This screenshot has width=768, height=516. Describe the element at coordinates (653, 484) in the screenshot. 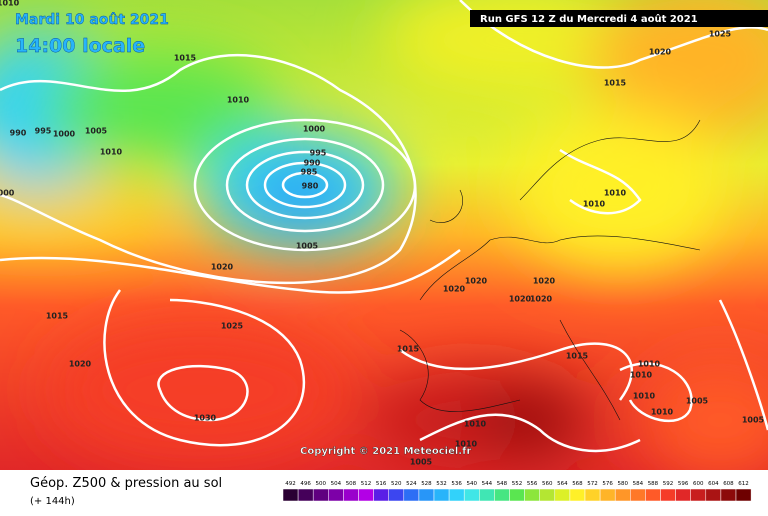

I see `legend-level: 588` at that location.